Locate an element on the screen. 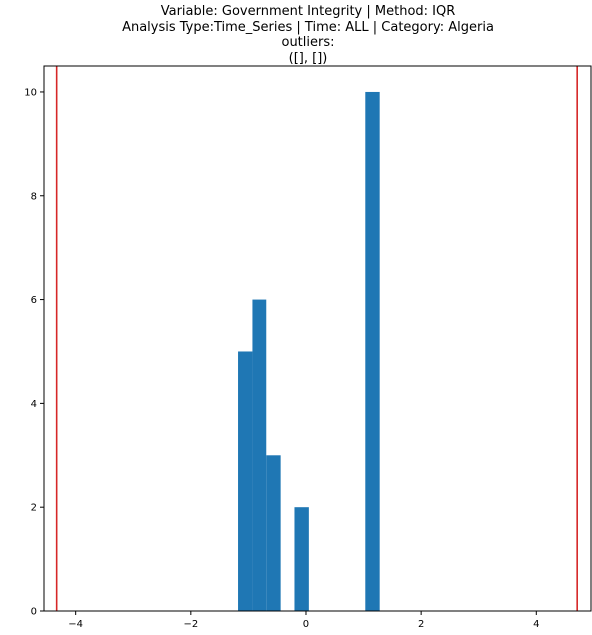 This screenshot has height=635, width=592. title-line-3: outliers: is located at coordinates (308, 42).